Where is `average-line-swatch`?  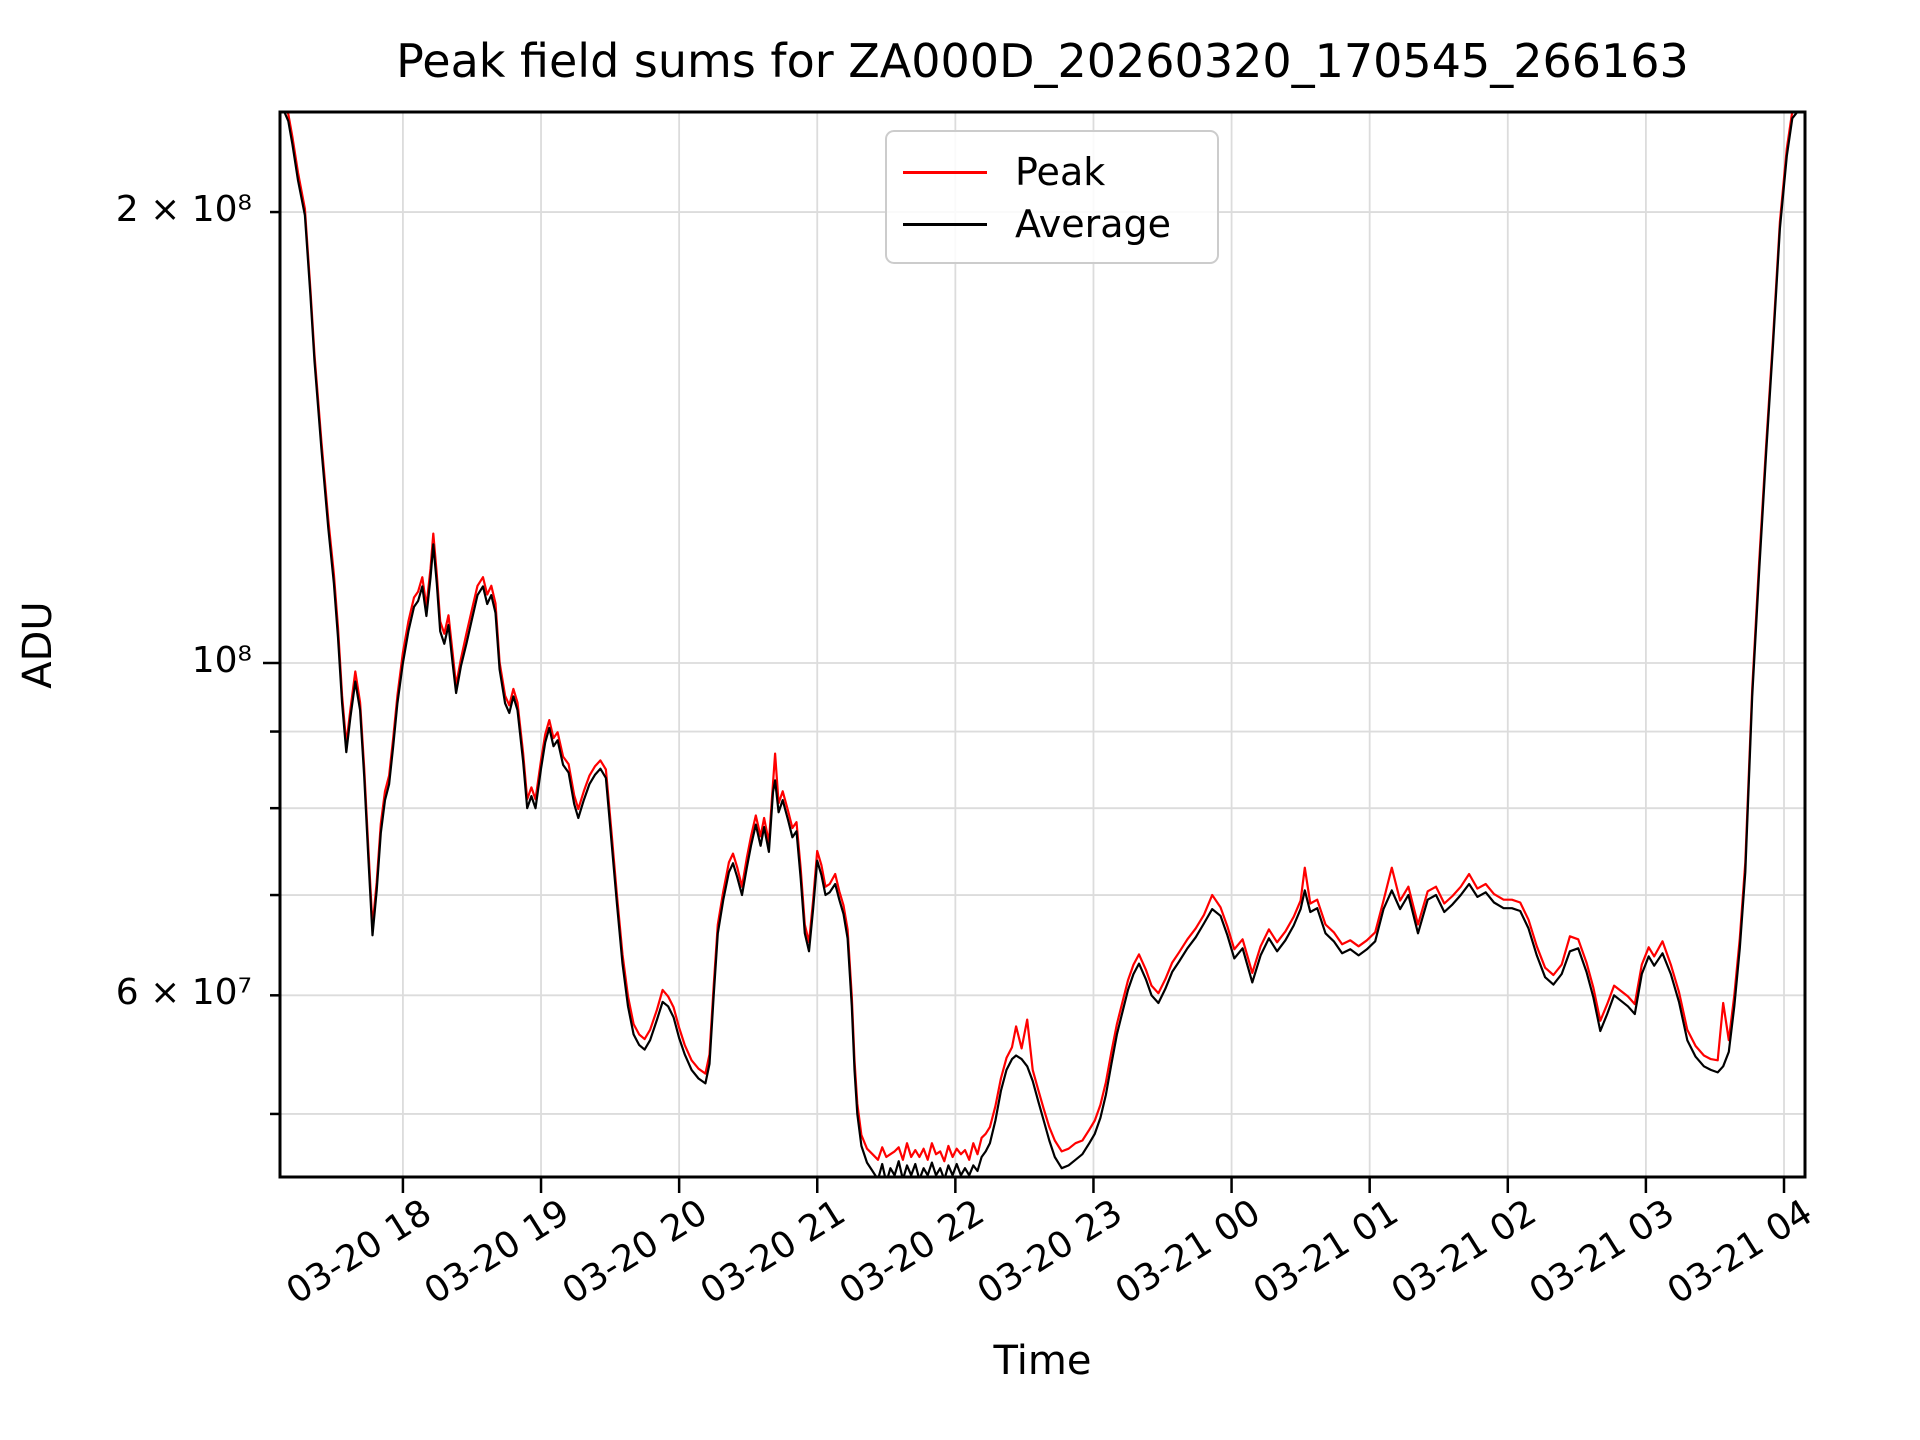 average-line-swatch is located at coordinates (945, 224).